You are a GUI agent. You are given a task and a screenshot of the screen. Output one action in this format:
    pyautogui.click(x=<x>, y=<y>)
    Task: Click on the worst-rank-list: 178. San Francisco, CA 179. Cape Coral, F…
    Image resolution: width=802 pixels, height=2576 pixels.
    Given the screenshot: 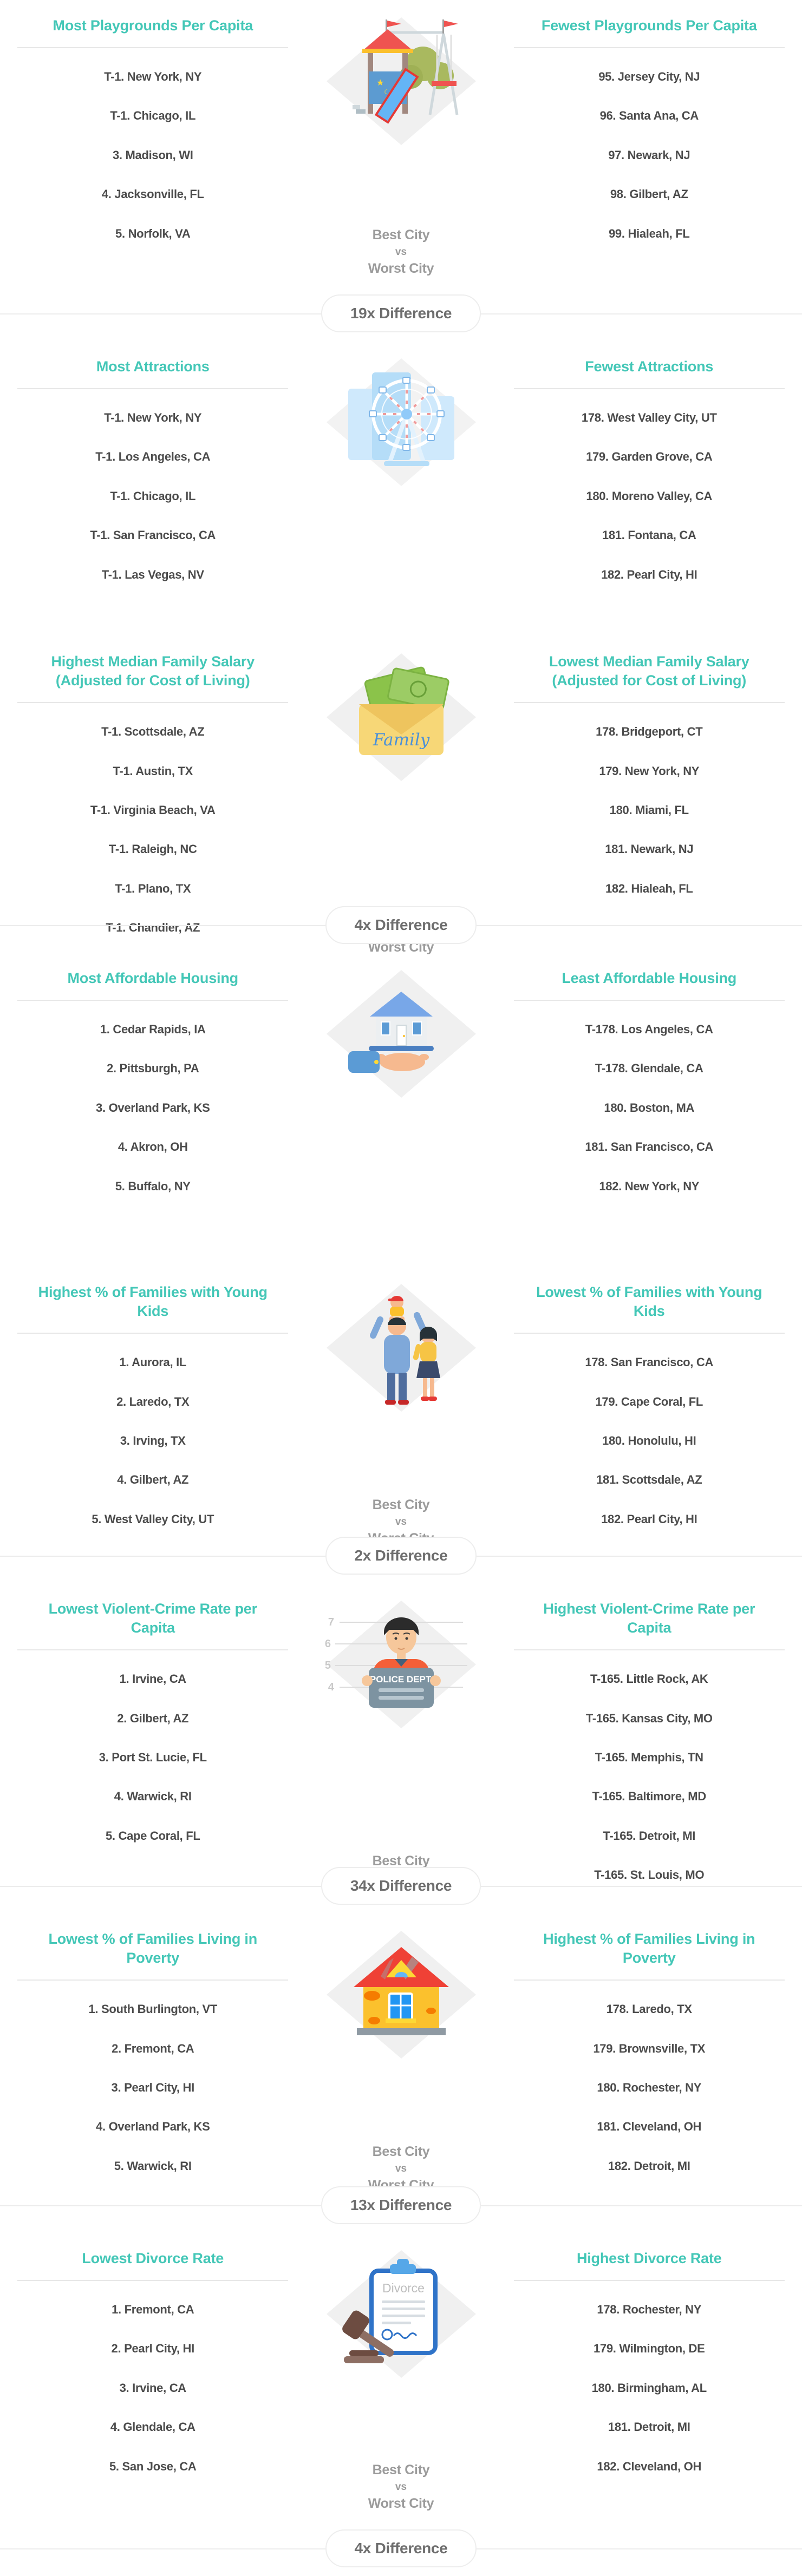 What is the action you would take?
    pyautogui.click(x=649, y=1453)
    